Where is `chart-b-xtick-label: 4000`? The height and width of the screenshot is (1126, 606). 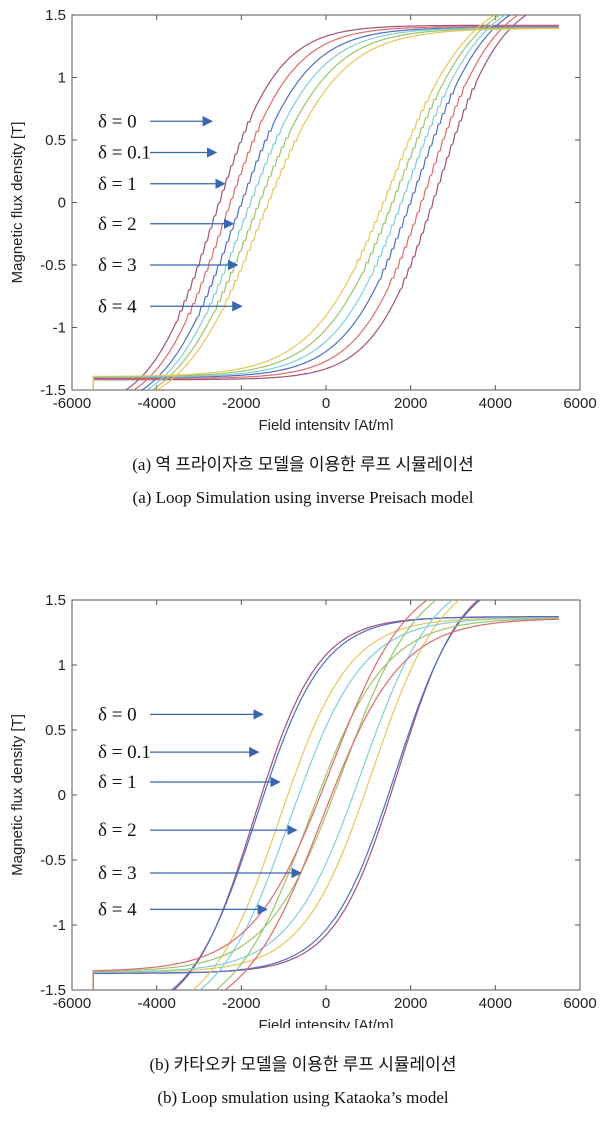
chart-b-xtick-label: 4000 is located at coordinates (495, 1003).